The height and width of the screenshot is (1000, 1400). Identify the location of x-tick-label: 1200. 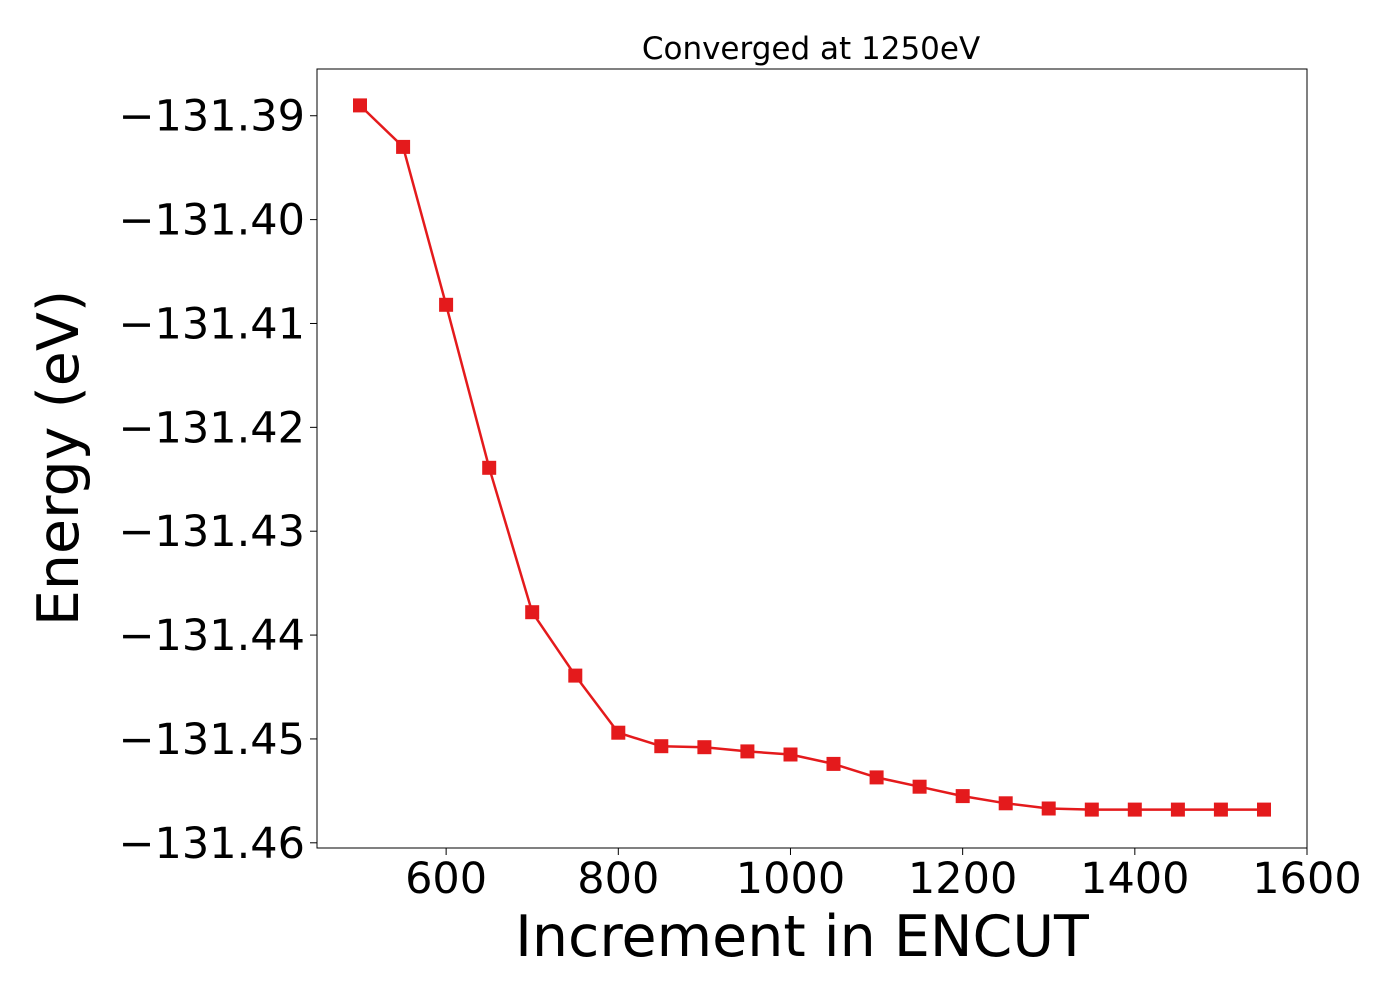
(962, 879).